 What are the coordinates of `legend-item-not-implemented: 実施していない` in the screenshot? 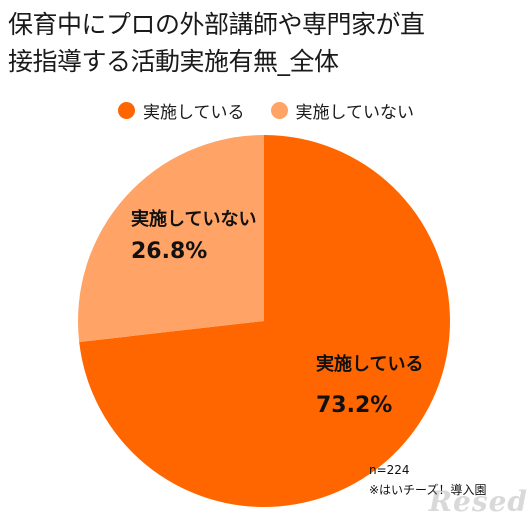 It's located at (342, 110).